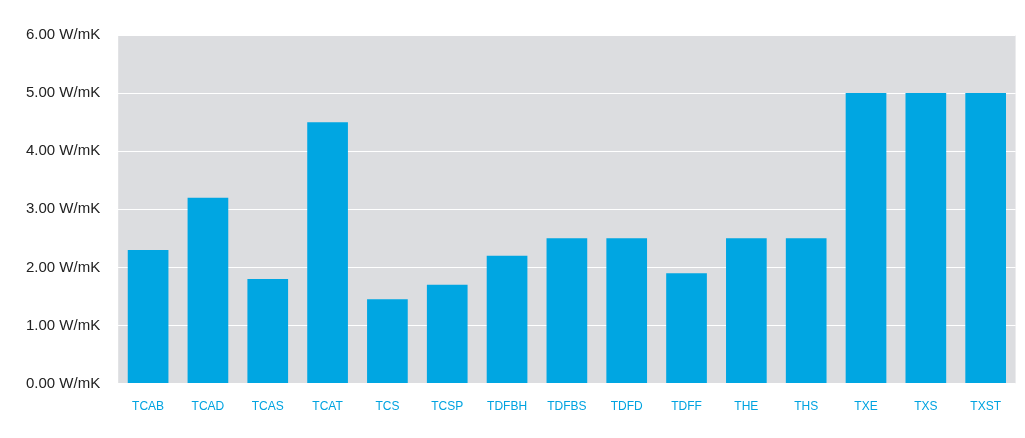 This screenshot has width=1025, height=438. What do you see at coordinates (507, 406) in the screenshot?
I see `x-tick-label: TDFBH` at bounding box center [507, 406].